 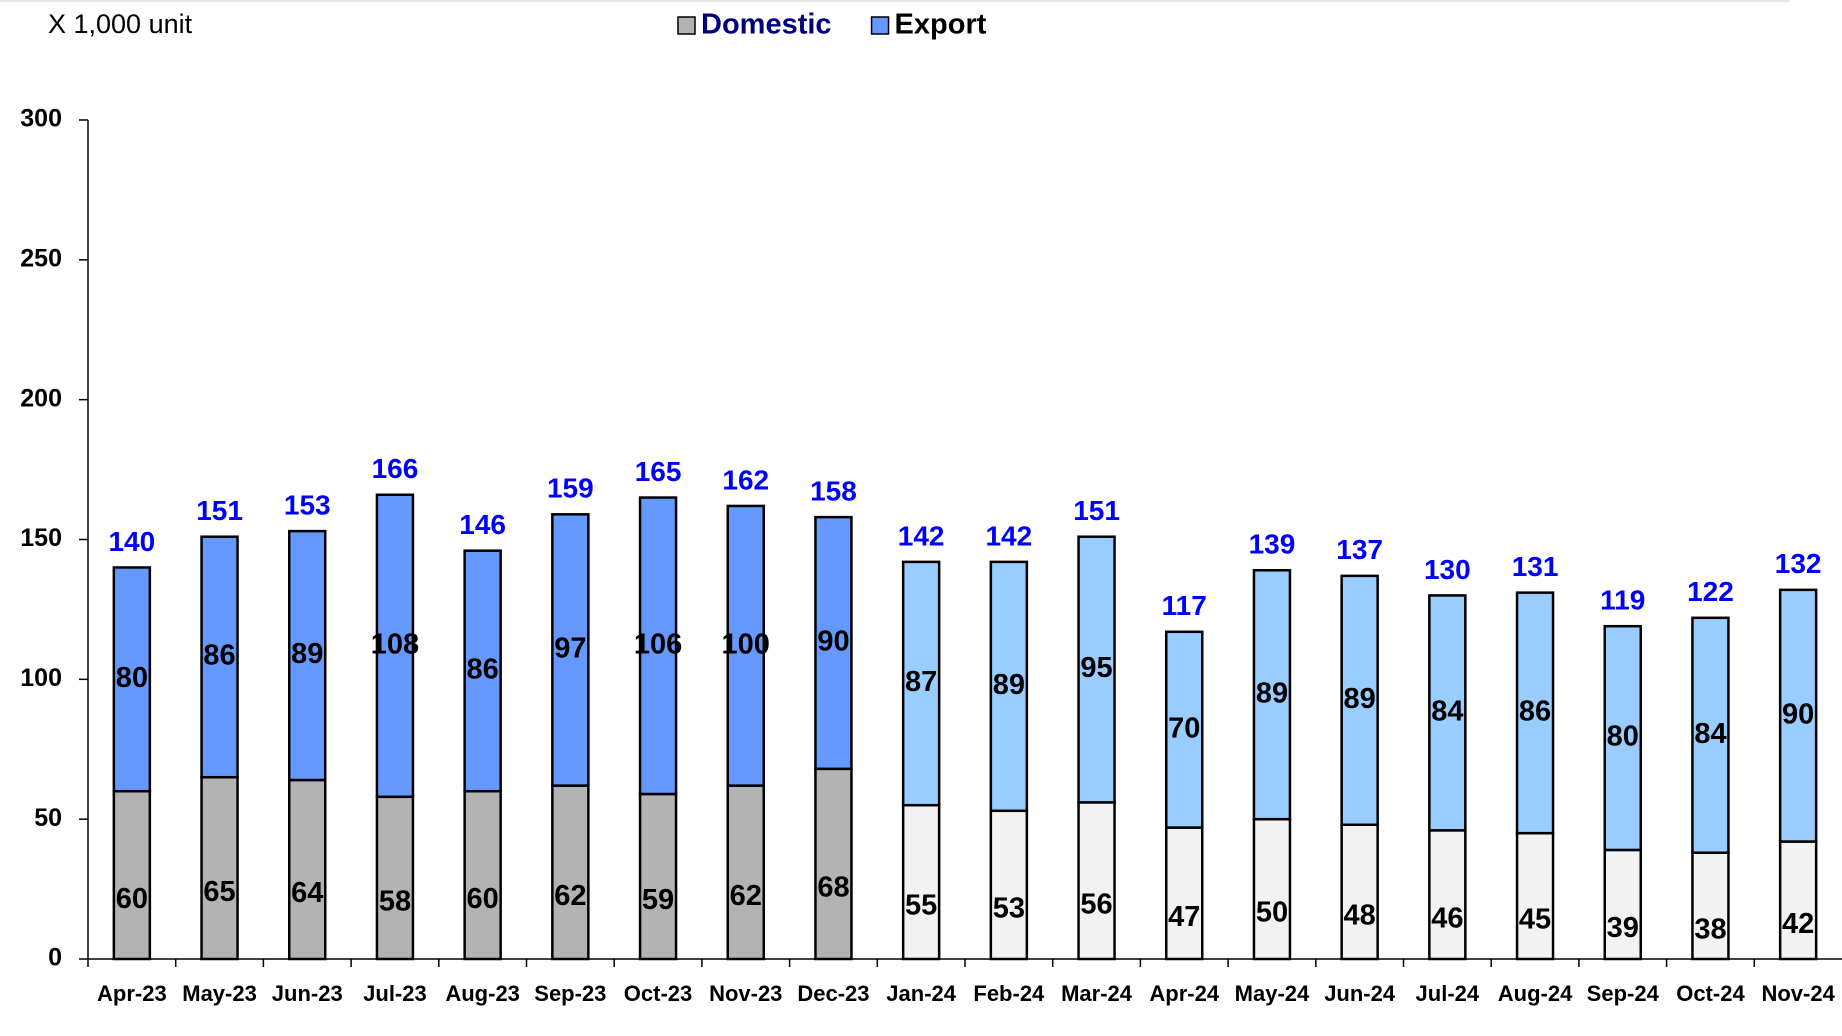 I want to click on value-label: 97, so click(x=570, y=649).